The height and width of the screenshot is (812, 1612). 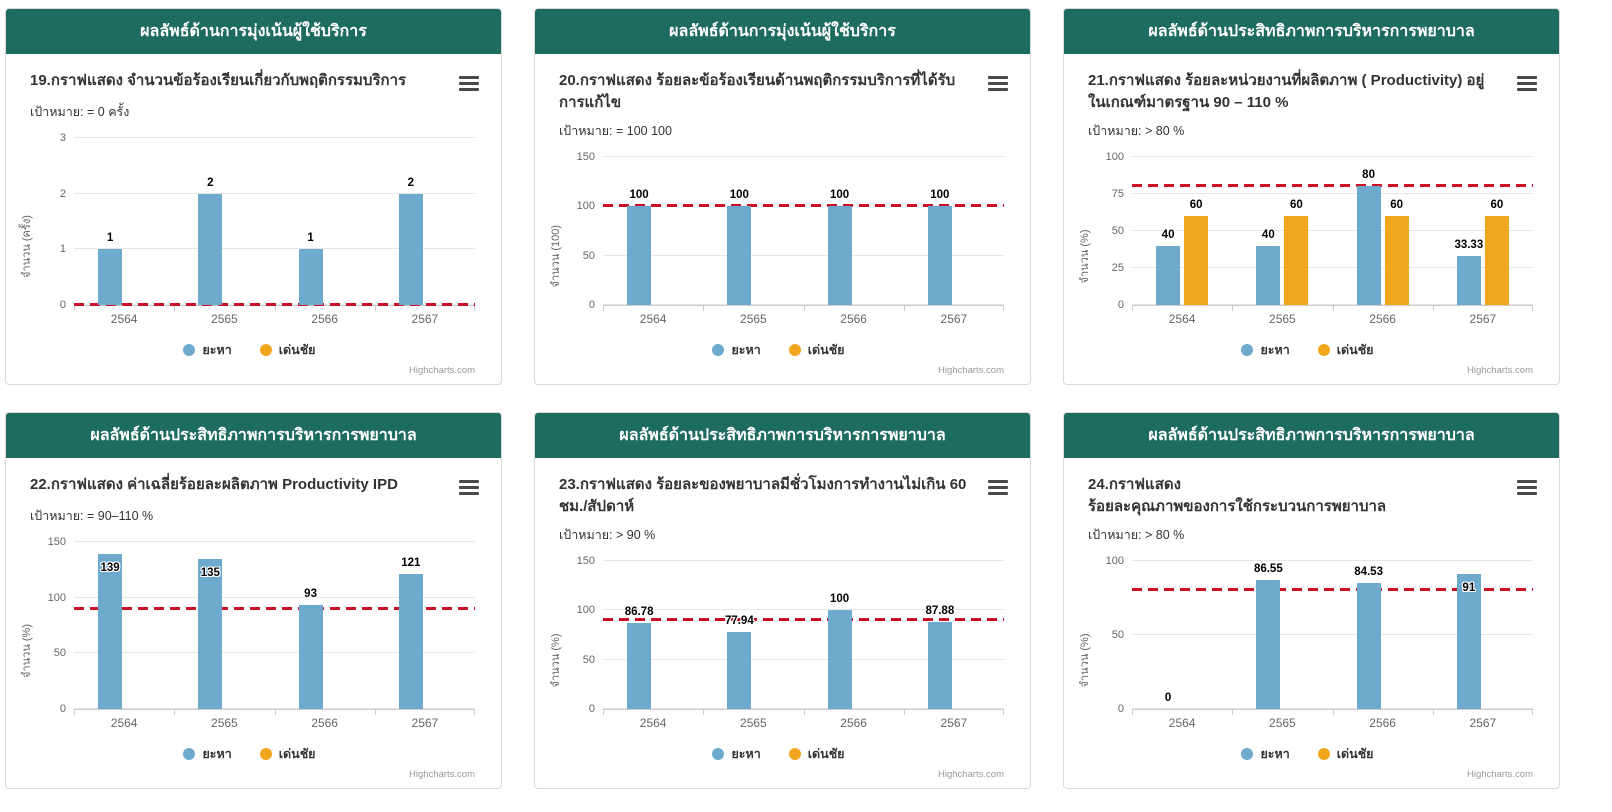 What do you see at coordinates (253, 31) in the screenshot?
I see `panel-header-text: ผลลัพธ์ด้านการมุ่งเน้นผู้ใช้บริการ` at bounding box center [253, 31].